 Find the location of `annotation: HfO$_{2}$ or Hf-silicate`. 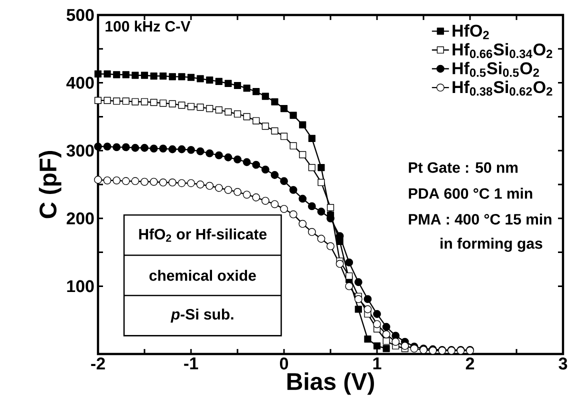

annotation: HfO$_{2}$ or Hf-silicate is located at coordinates (203, 235).